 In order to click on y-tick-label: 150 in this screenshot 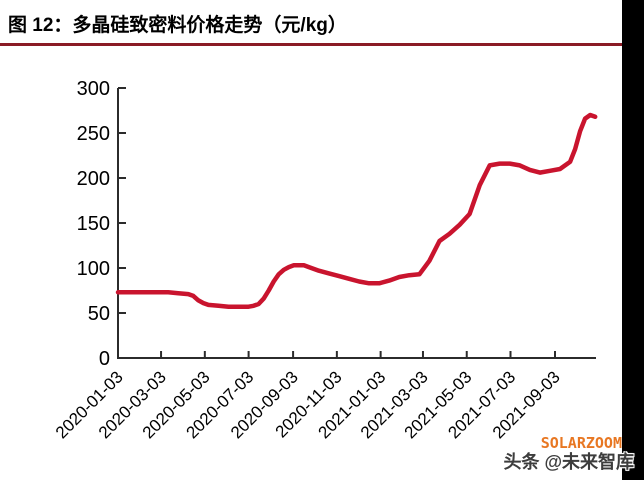, I will do `click(93, 224)`.